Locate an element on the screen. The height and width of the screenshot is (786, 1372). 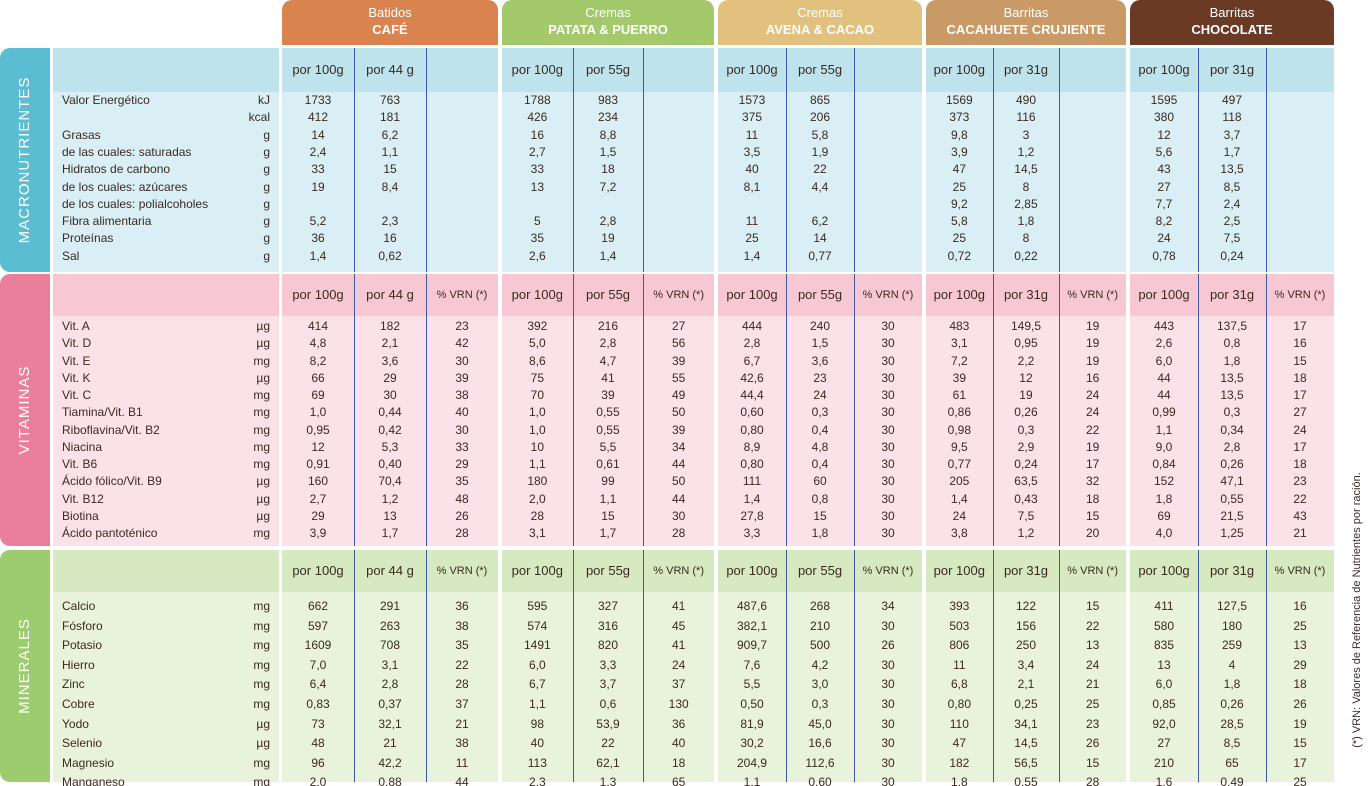
nutrient-name: Biotina is located at coordinates (80, 515).